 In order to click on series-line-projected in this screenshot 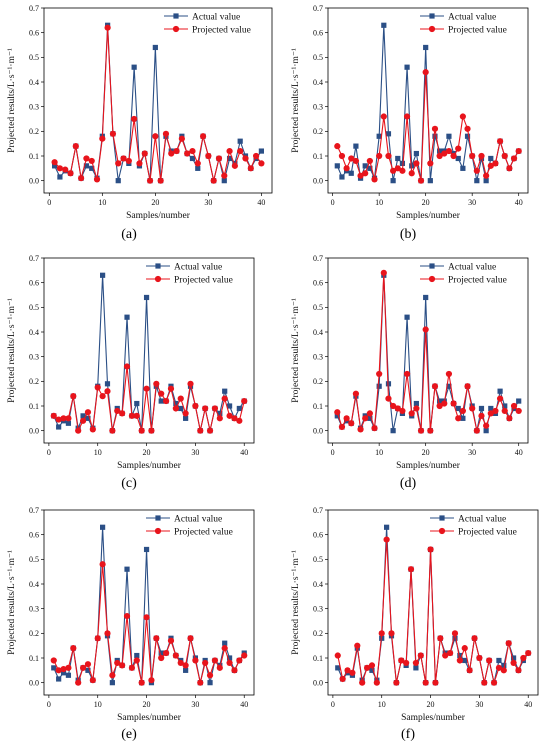, I will do `click(428, 352)`.